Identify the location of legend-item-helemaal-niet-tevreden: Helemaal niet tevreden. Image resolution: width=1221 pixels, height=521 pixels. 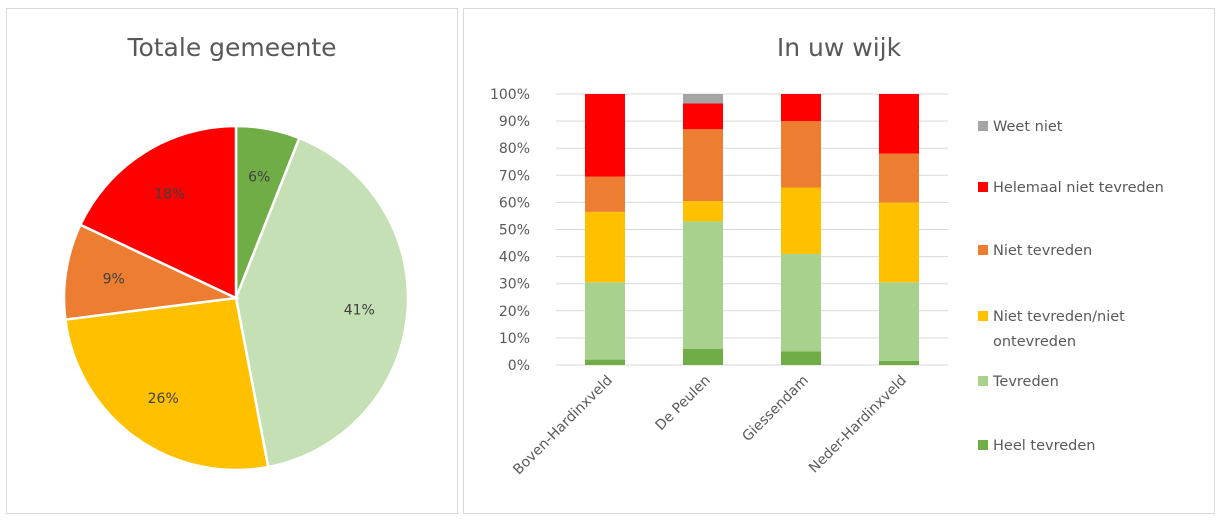
(1071, 188).